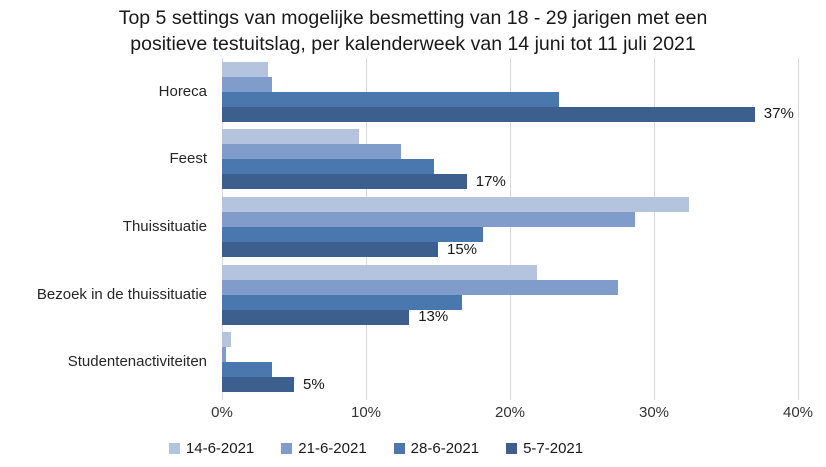 The image size is (826, 467). Describe the element at coordinates (137, 362) in the screenshot. I see `category-label: Studentenactiviteiten` at that location.